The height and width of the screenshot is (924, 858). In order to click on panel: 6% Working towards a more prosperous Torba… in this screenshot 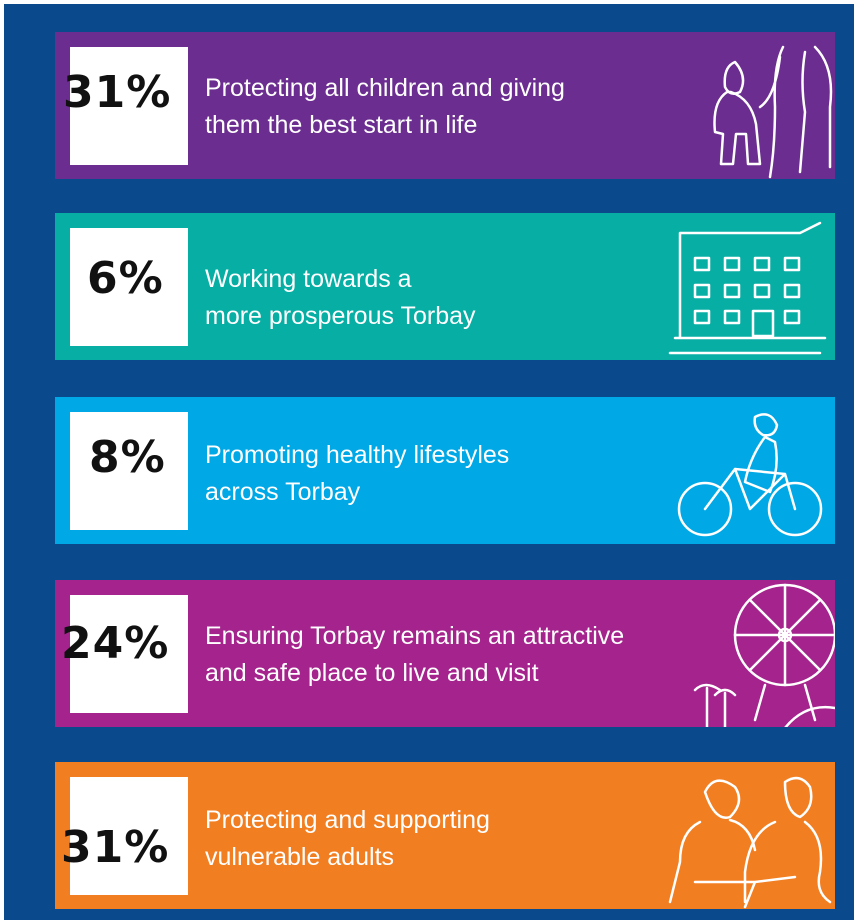, I will do `click(445, 286)`.